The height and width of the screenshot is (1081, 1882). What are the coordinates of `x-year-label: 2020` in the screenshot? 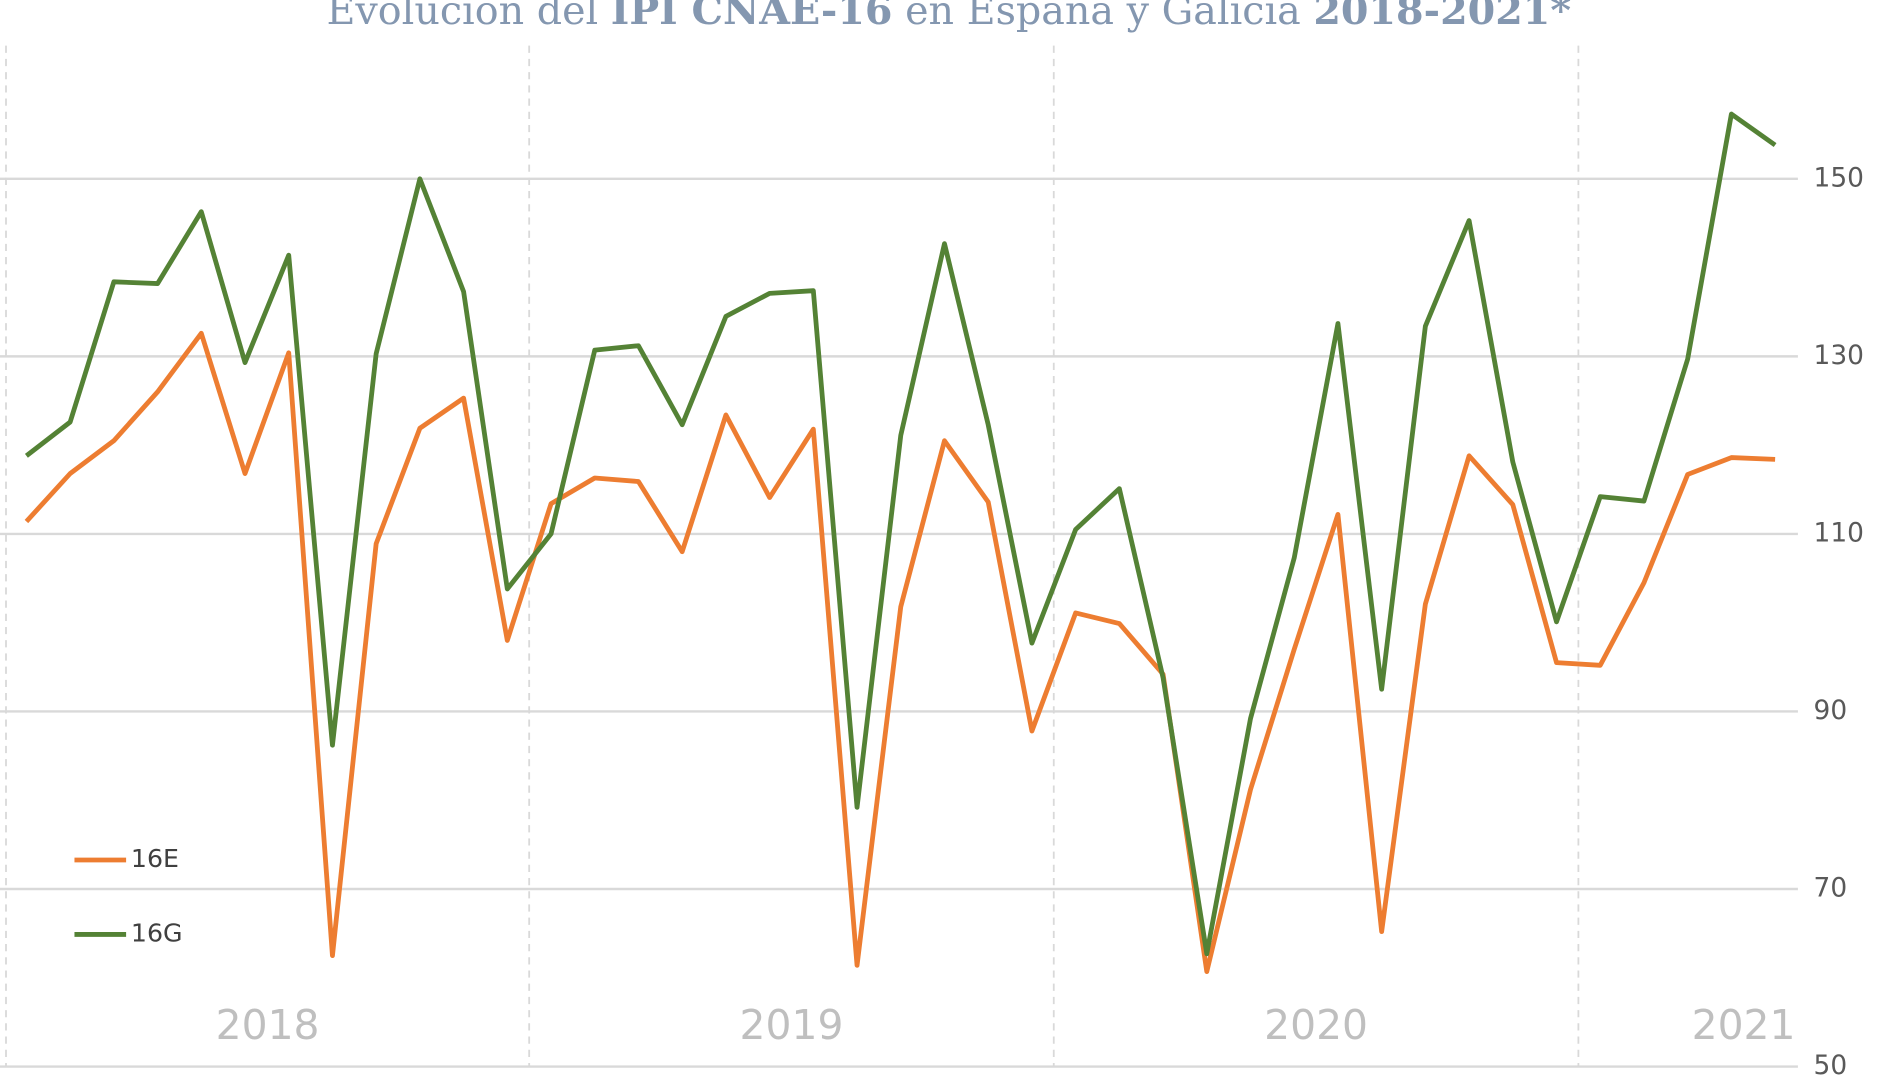 It's located at (1316, 1025).